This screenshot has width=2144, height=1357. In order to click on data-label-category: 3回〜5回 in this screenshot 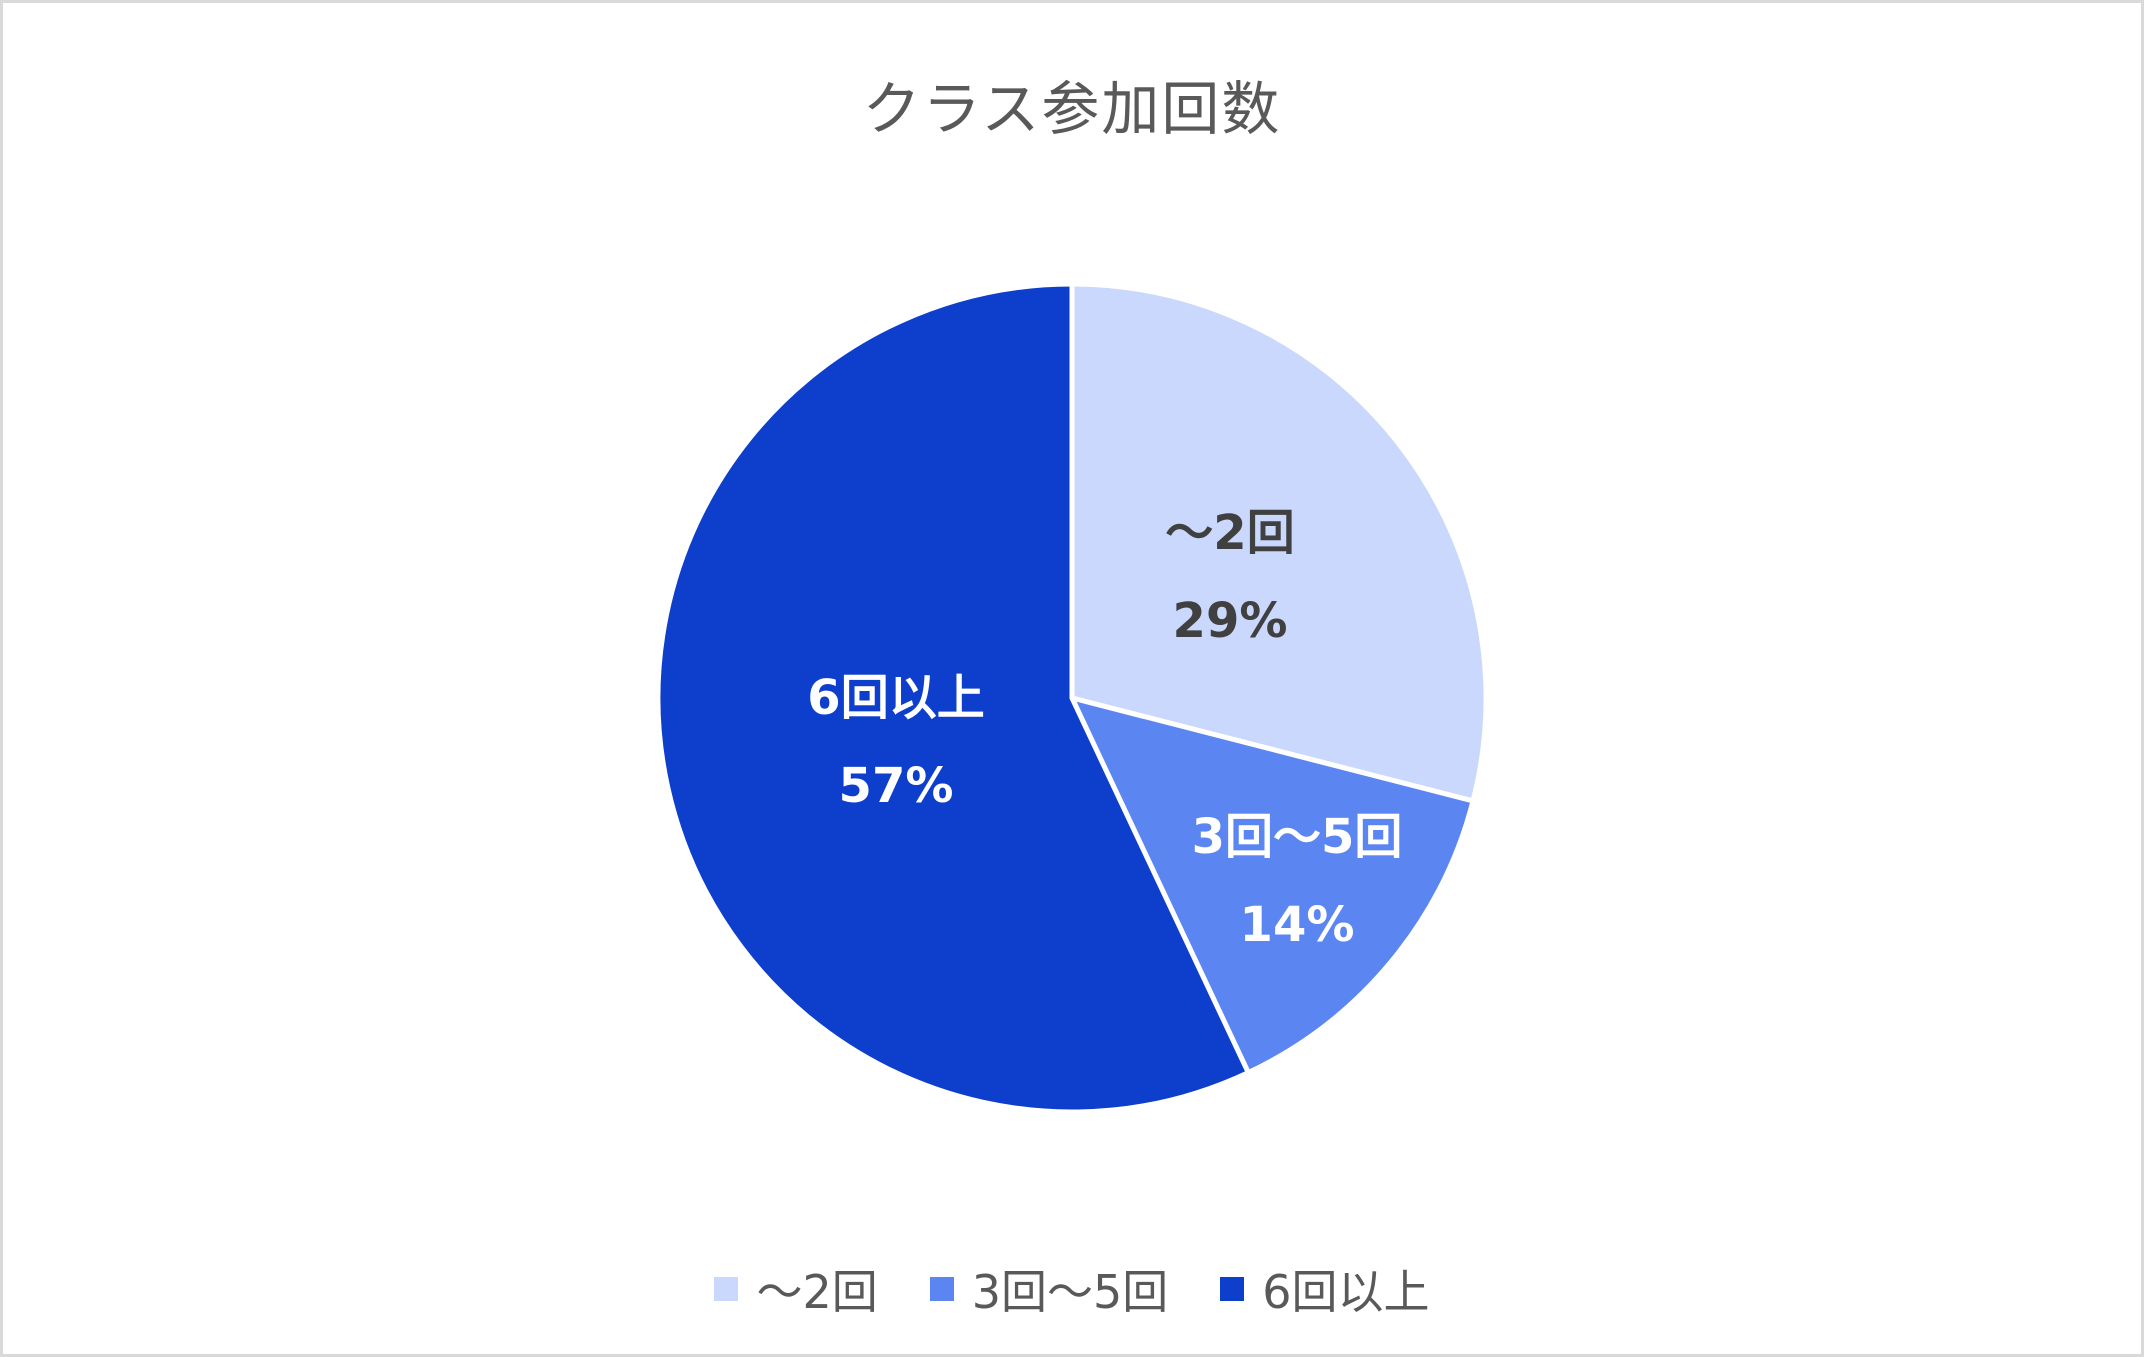, I will do `click(1297, 837)`.